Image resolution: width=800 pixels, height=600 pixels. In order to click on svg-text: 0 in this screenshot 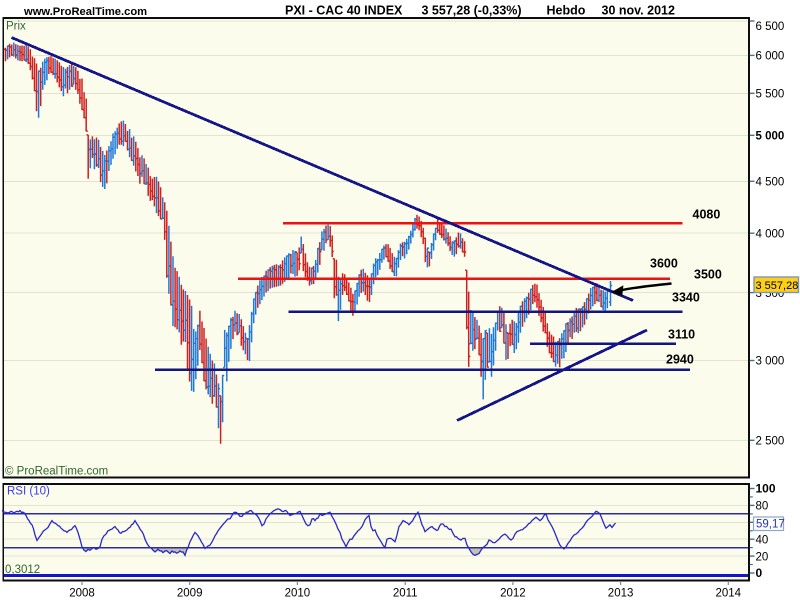, I will do `click(759, 573)`.